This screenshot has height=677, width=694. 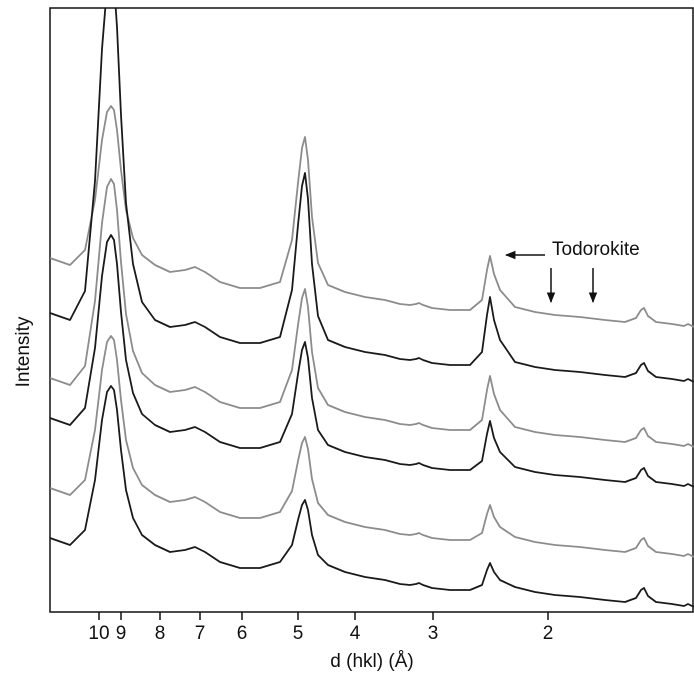 I want to click on x-tick-label: 7, so click(x=200, y=633).